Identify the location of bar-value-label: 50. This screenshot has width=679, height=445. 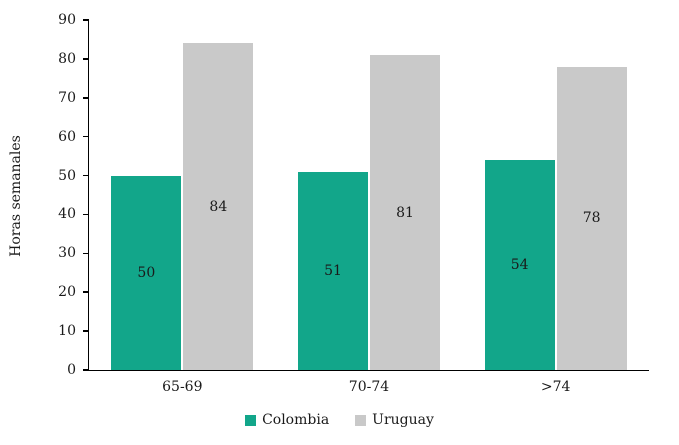
(146, 272).